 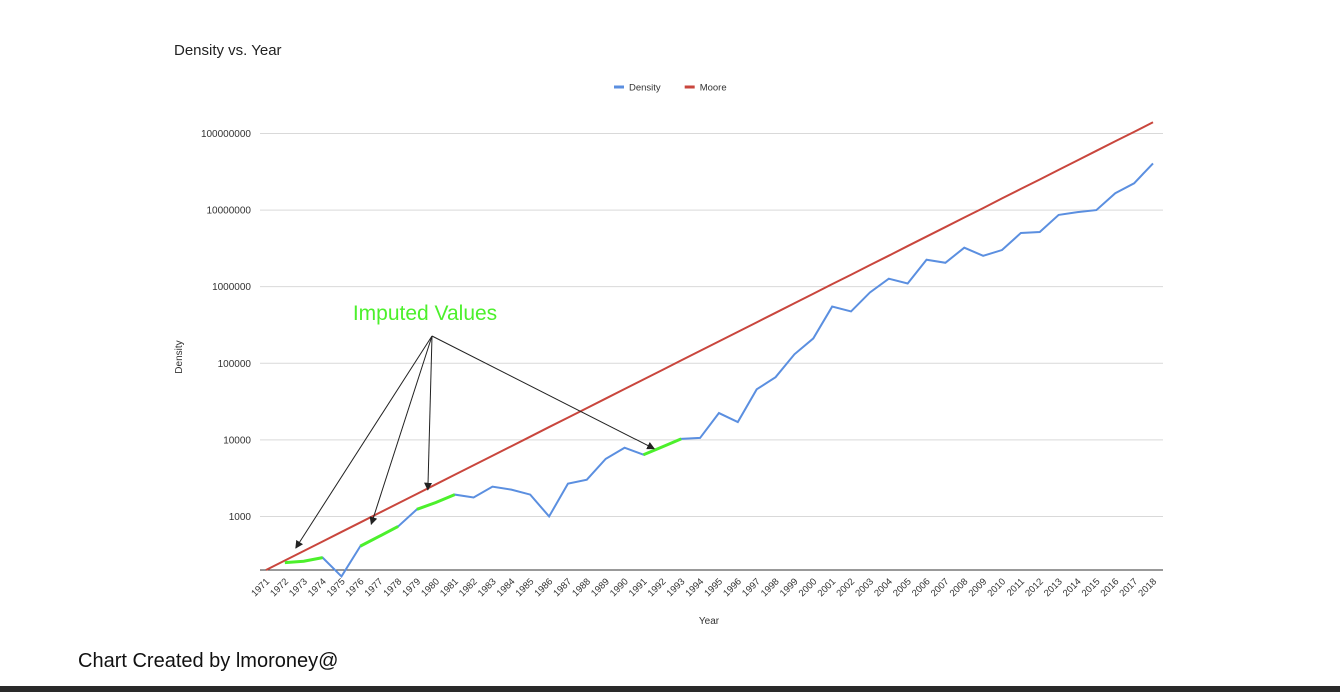 I want to click on x-axis-label: Year, so click(x=709, y=621).